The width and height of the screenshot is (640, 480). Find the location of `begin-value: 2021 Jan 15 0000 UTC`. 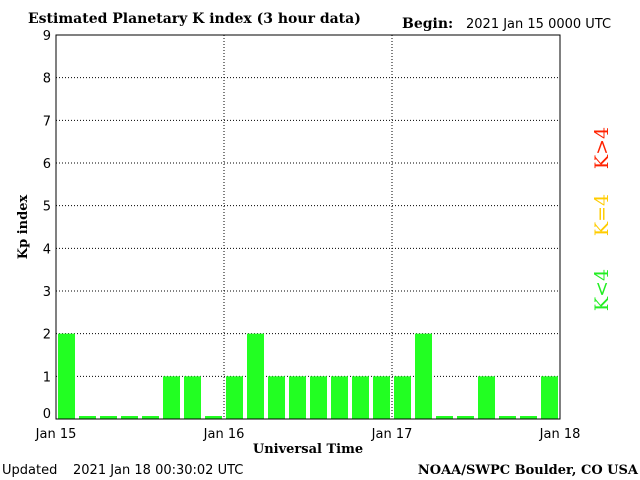

begin-value: 2021 Jan 15 0000 UTC is located at coordinates (538, 24).